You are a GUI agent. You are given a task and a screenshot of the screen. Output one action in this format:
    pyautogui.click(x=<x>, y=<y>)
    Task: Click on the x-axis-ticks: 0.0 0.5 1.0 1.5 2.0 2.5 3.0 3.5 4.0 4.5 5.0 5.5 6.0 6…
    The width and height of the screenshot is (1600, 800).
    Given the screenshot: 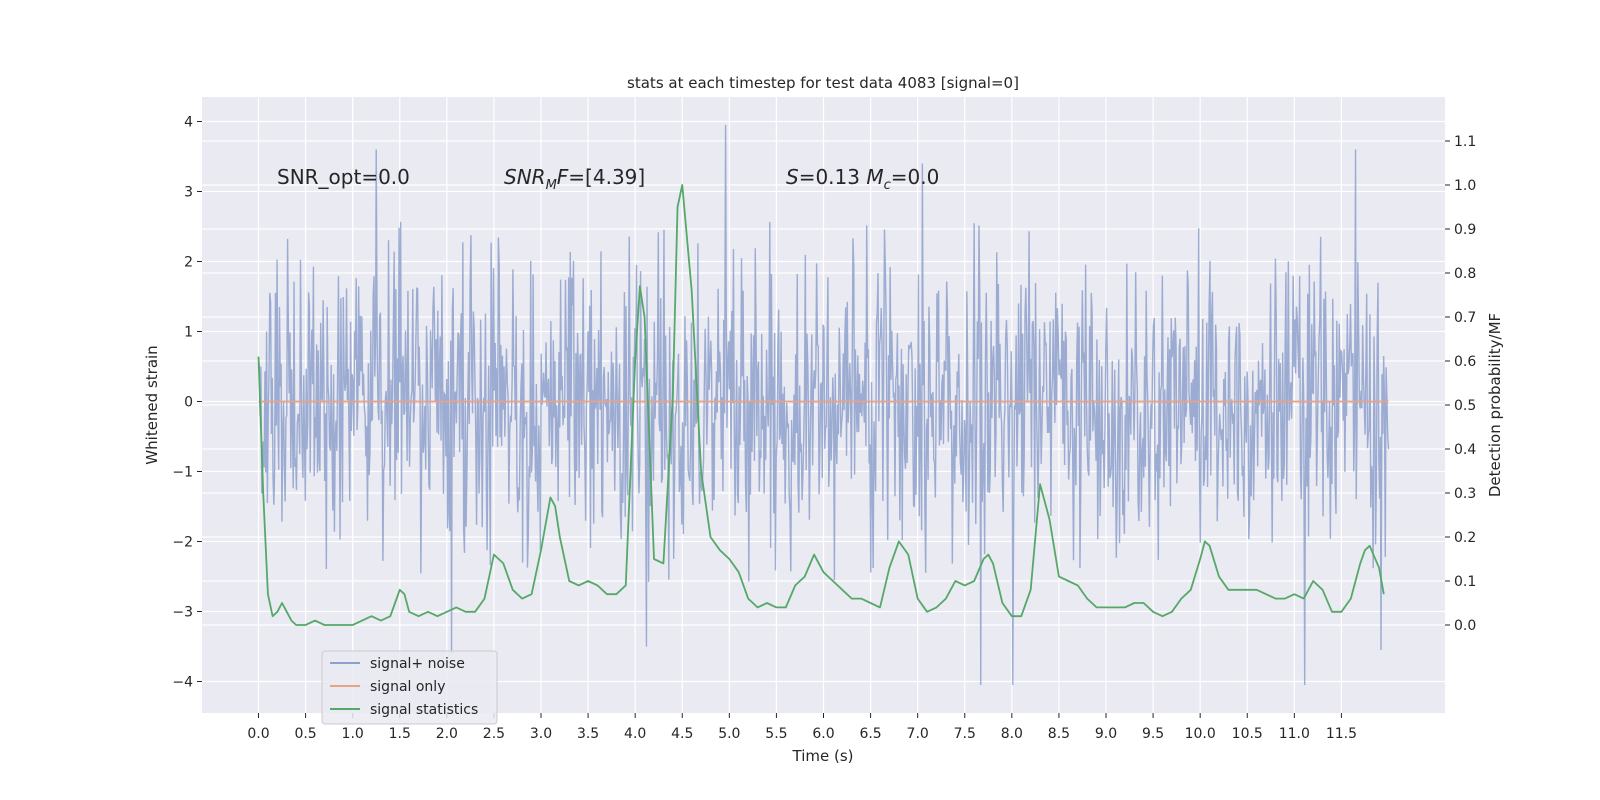 What is the action you would take?
    pyautogui.click(x=802, y=727)
    